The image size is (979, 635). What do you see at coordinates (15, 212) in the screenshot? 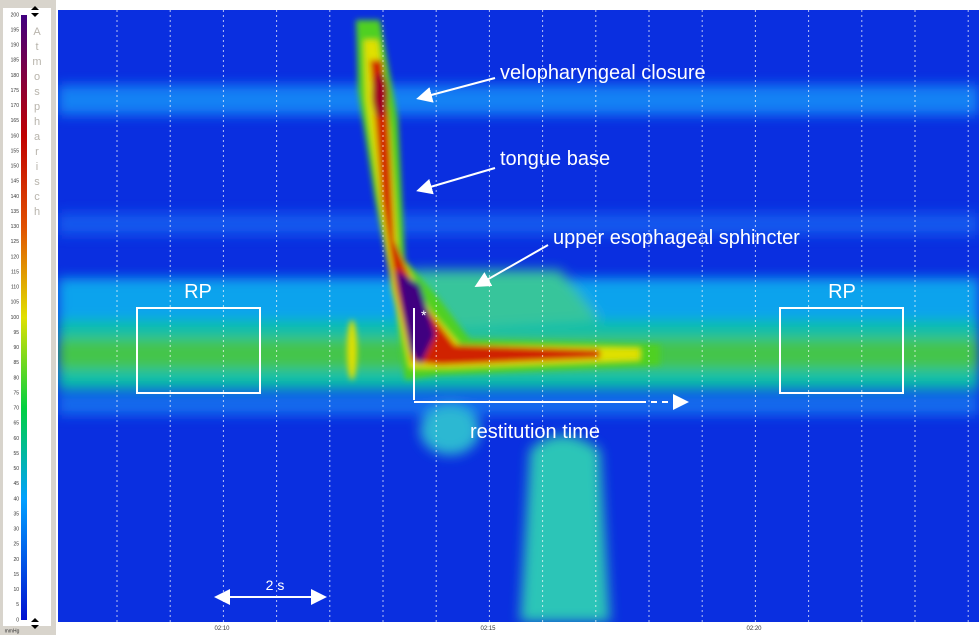
I see `scale-tick-label: 135` at bounding box center [15, 212].